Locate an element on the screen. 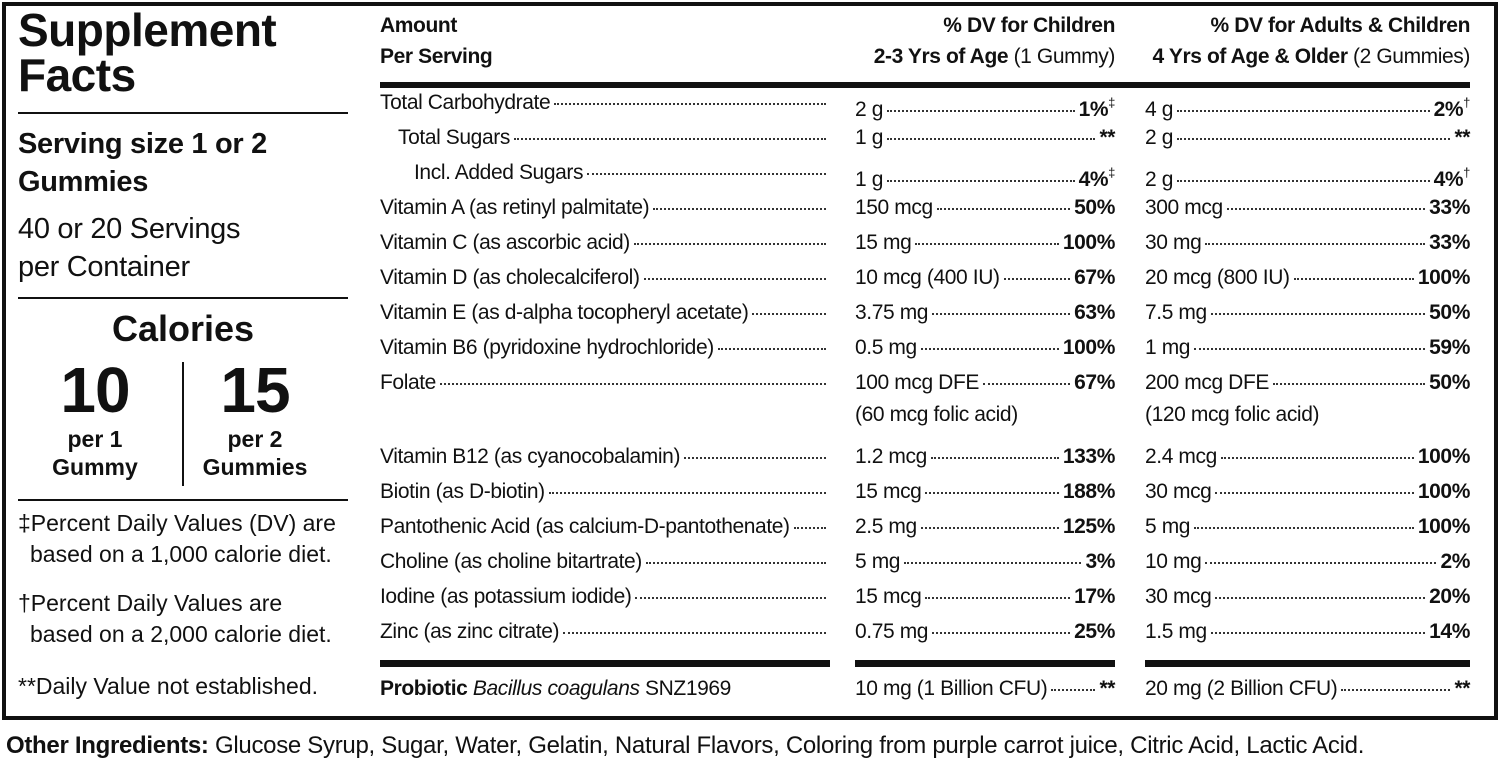  nutrient-name: Total Sugars is located at coordinates (605, 138).